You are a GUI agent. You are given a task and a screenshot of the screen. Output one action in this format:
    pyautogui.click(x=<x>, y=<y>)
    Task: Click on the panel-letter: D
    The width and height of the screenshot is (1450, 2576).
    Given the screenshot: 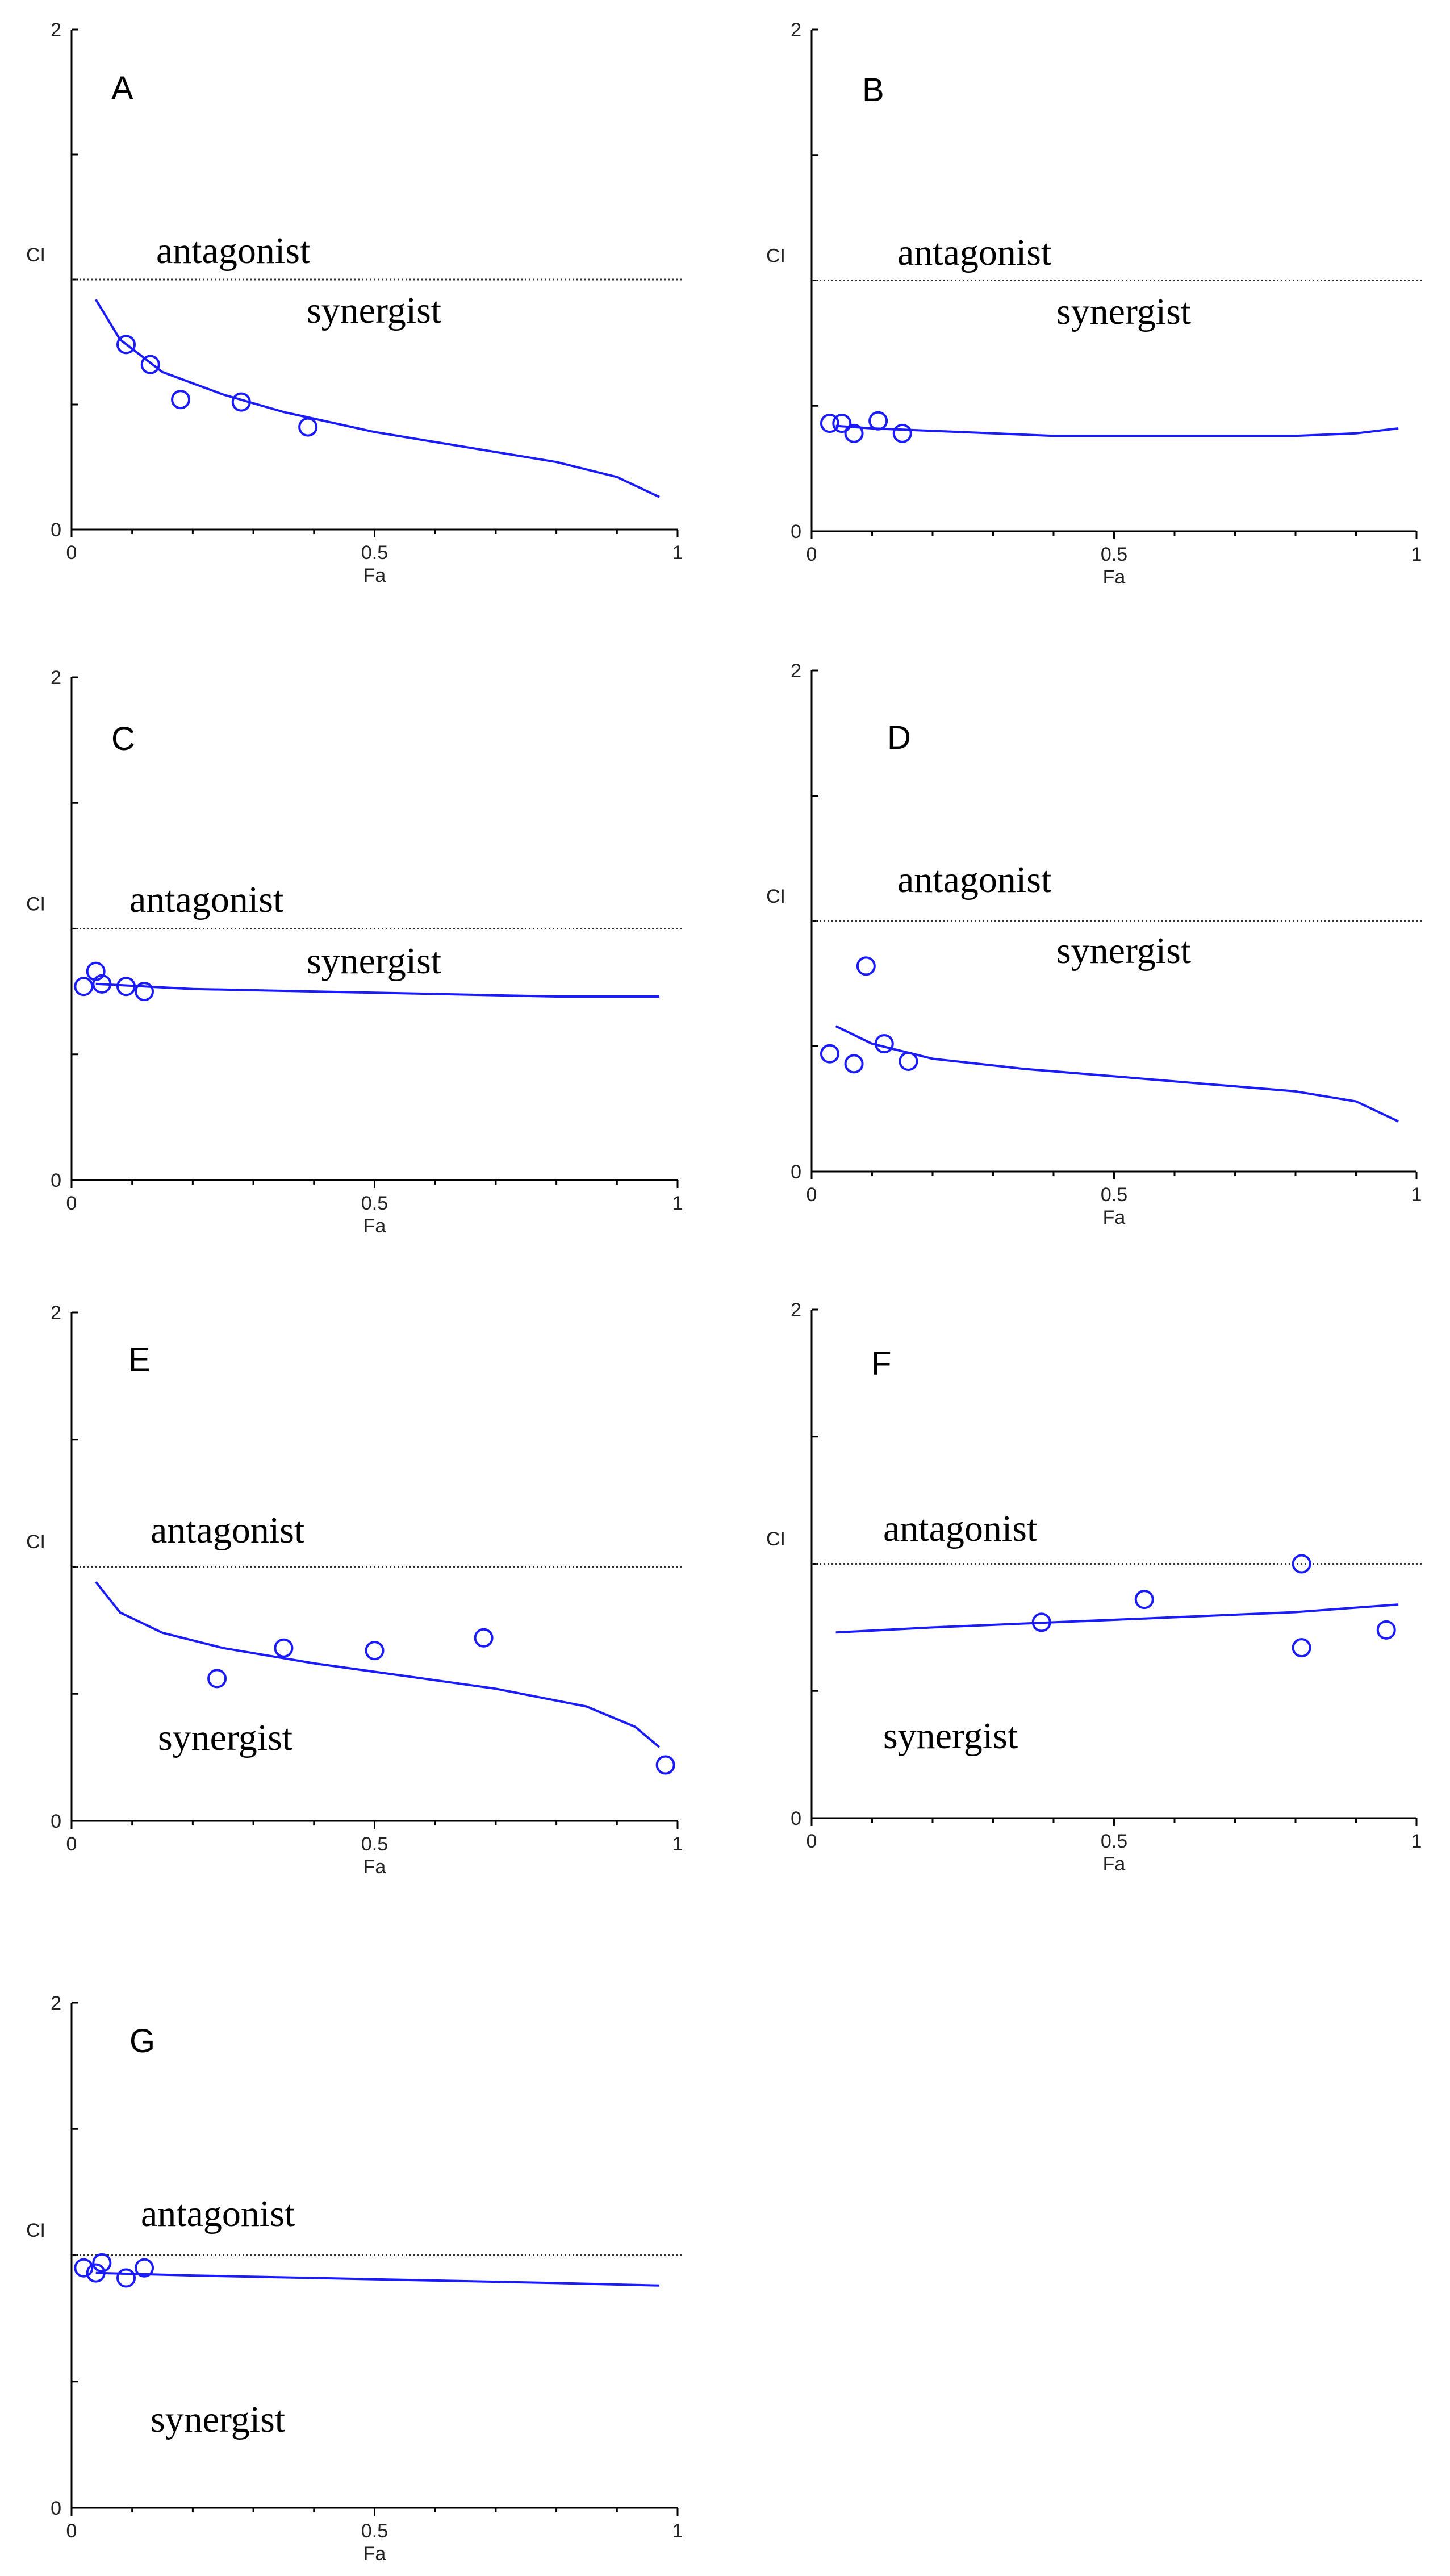 What is the action you would take?
    pyautogui.click(x=899, y=737)
    